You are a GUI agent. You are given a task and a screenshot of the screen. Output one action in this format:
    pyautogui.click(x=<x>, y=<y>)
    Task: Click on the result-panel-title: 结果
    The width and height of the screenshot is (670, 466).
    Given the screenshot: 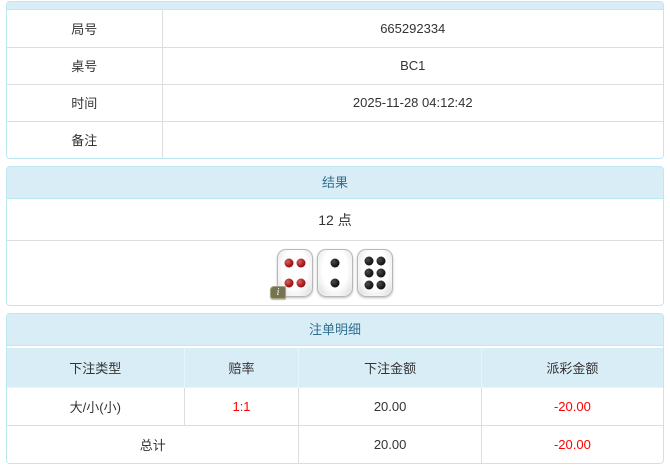 What is the action you would take?
    pyautogui.click(x=335, y=183)
    